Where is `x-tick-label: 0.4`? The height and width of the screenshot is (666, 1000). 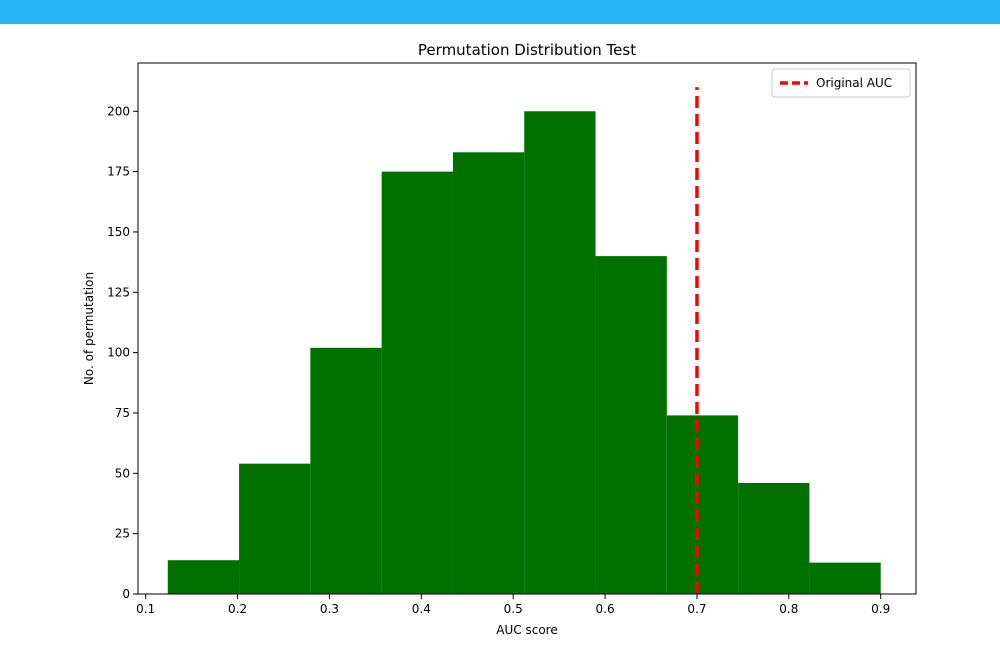 x-tick-label: 0.4 is located at coordinates (421, 609).